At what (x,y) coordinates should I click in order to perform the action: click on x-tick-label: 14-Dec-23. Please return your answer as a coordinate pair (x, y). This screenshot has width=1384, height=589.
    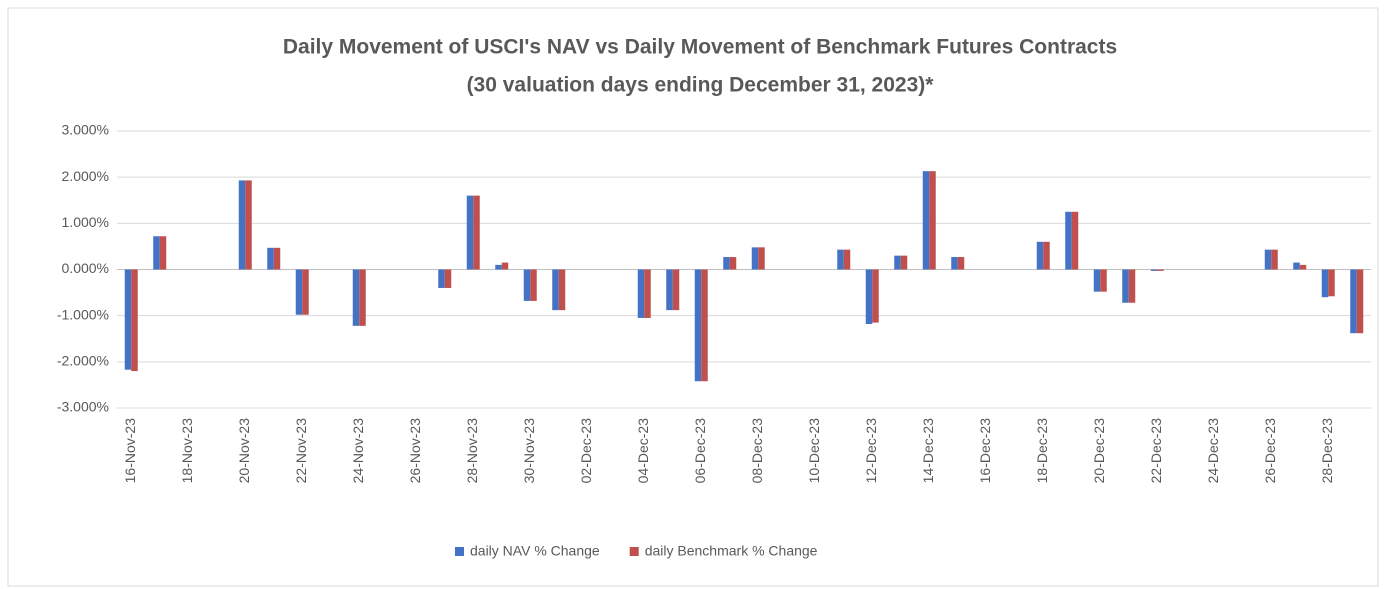
    Looking at the image, I should click on (928, 451).